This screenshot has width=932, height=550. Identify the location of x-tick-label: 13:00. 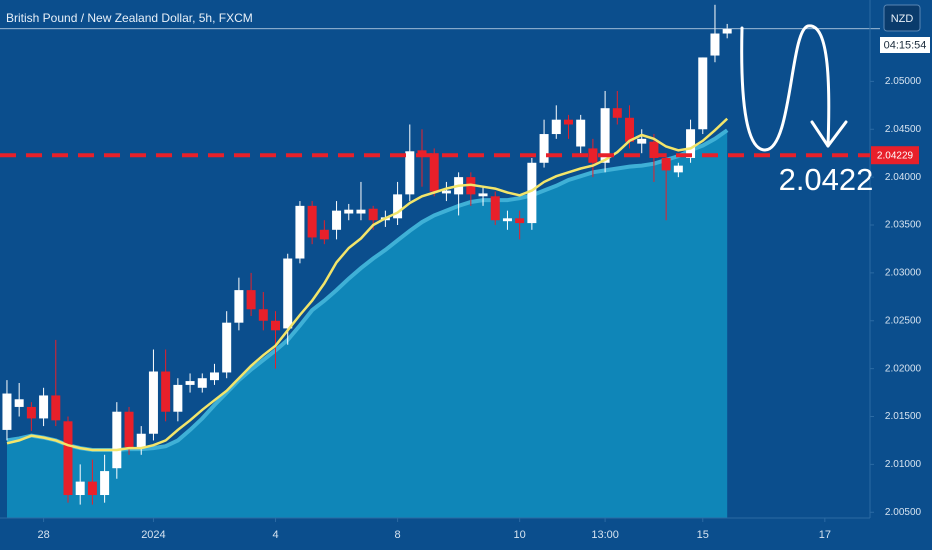
(605, 535).